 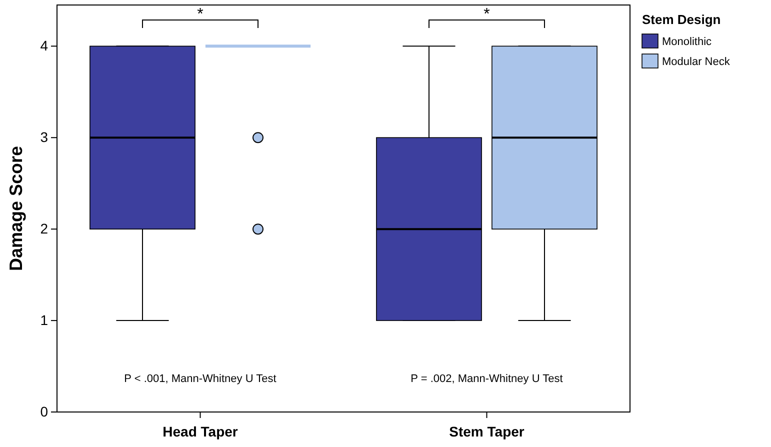 What do you see at coordinates (200, 379) in the screenshot?
I see `annotation: P < .001, Mann-Whitney U Test` at bounding box center [200, 379].